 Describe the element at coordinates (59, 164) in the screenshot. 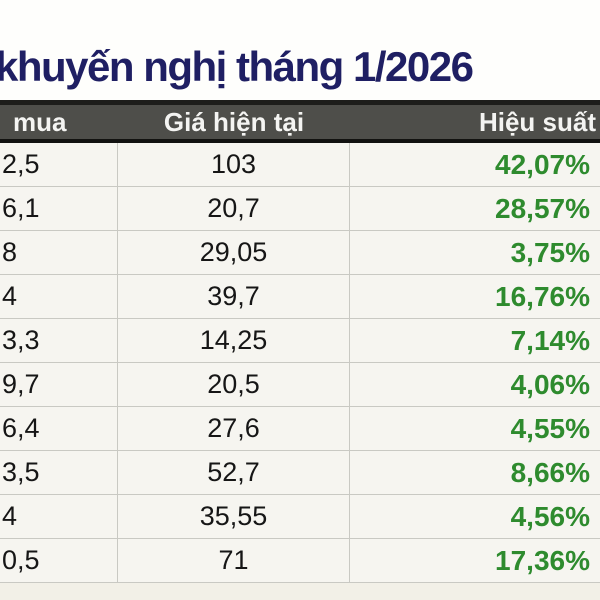

I see `buy-price-cell: 2,5` at that location.